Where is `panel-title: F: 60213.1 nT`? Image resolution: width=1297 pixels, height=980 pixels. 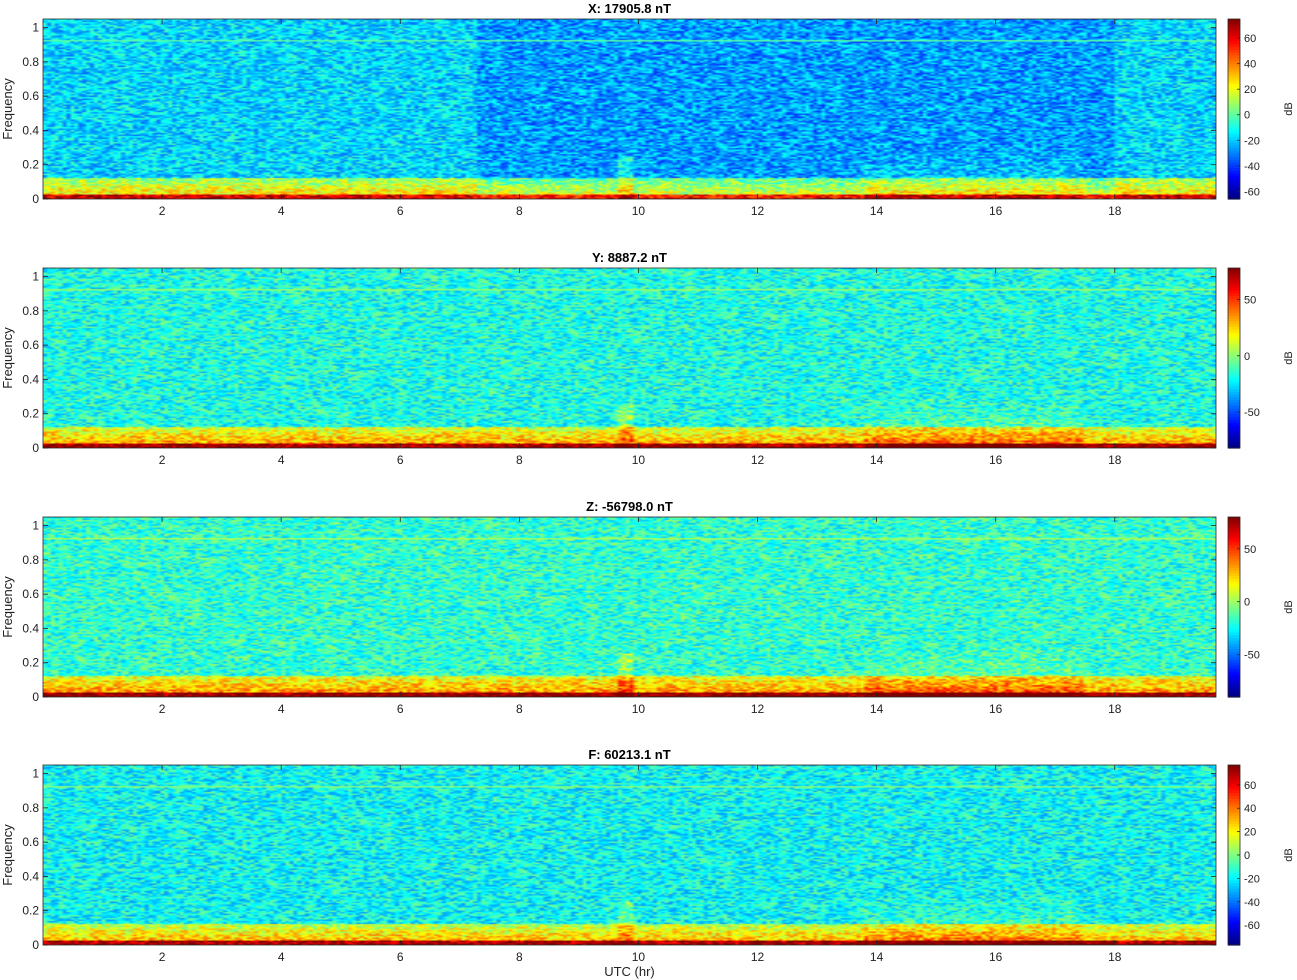 panel-title: F: 60213.1 nT is located at coordinates (629, 754).